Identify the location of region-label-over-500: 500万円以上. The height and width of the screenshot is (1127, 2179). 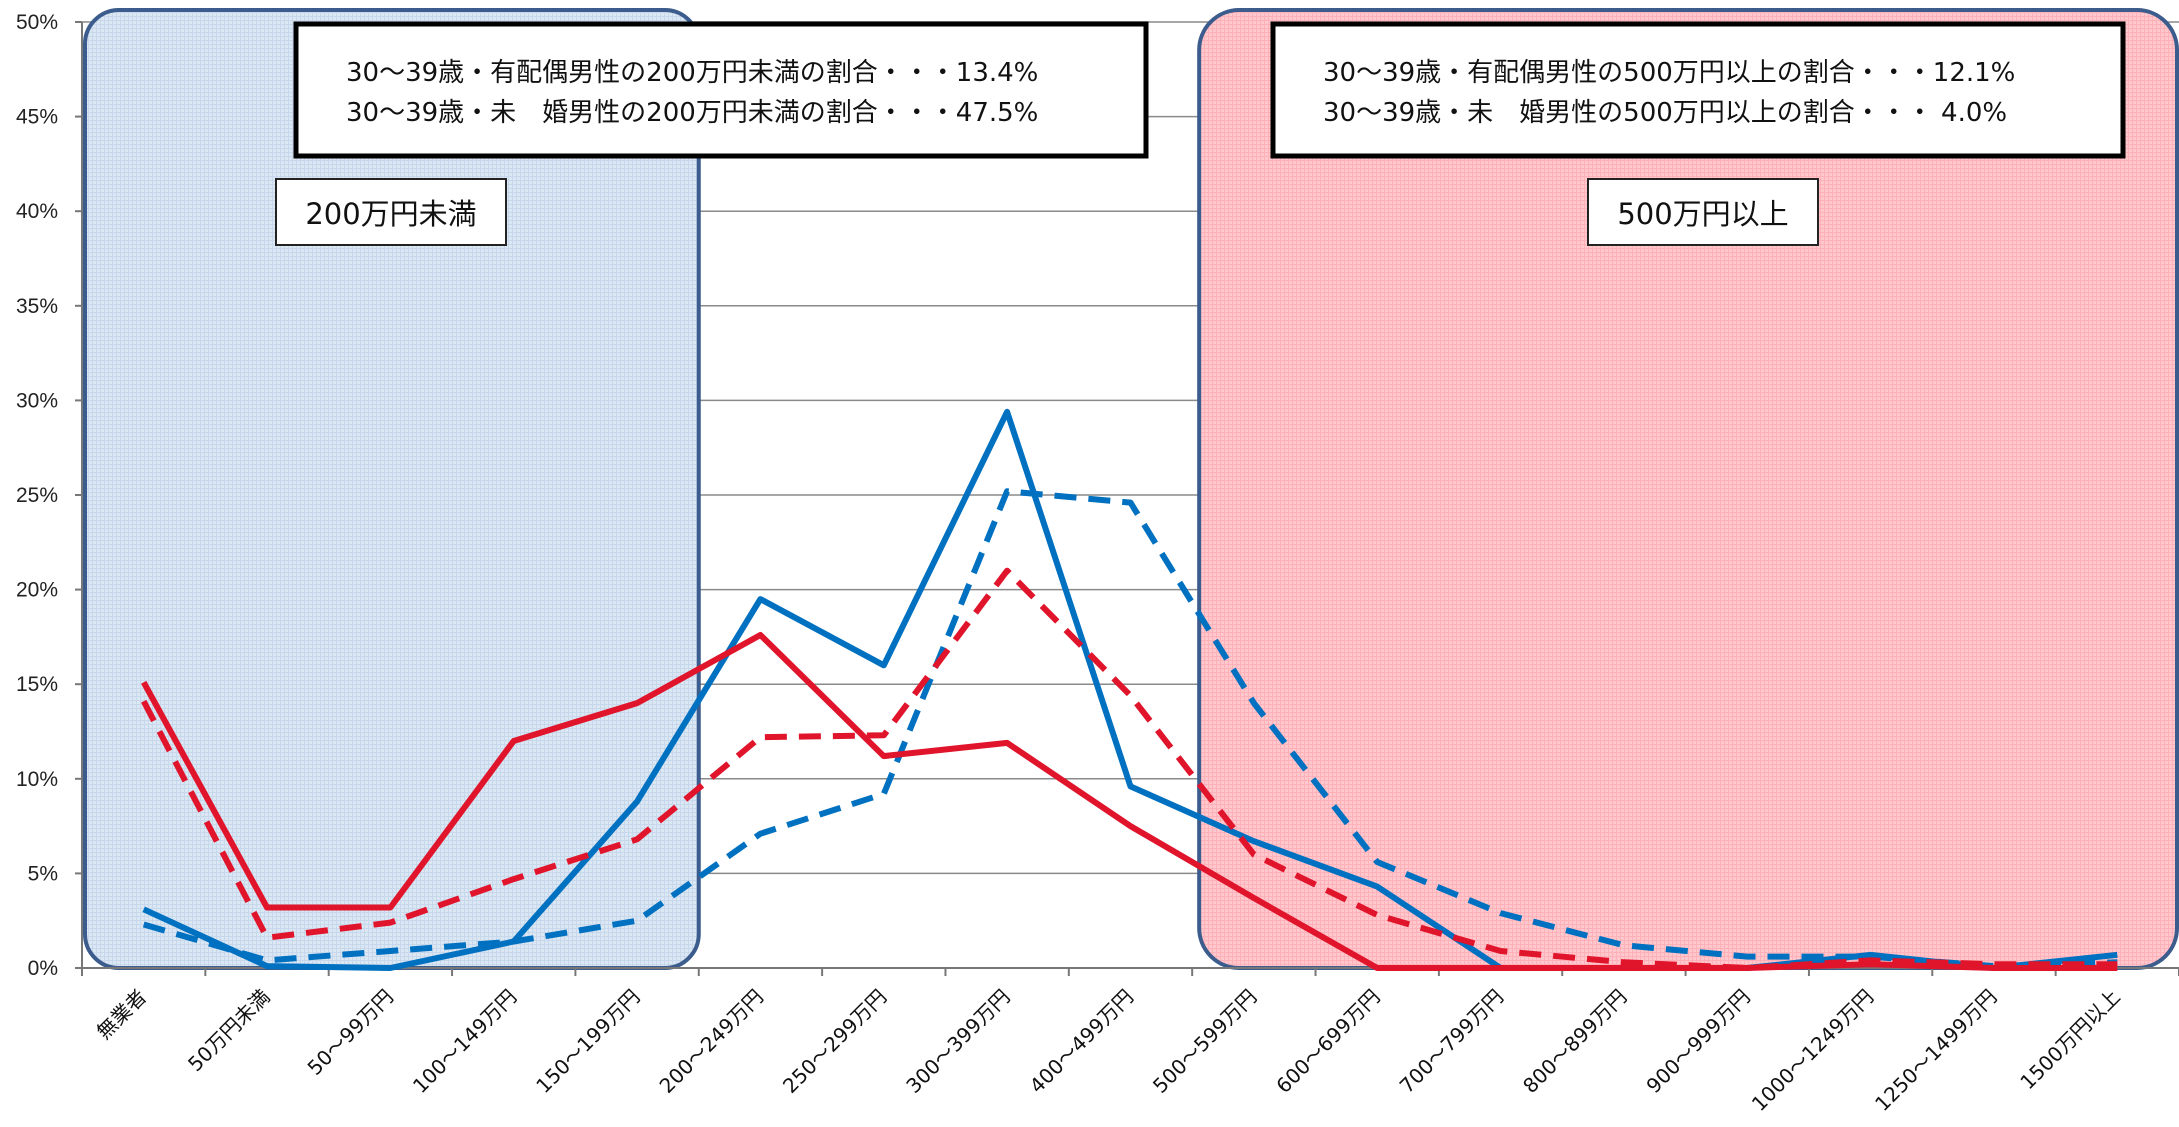
(1703, 212).